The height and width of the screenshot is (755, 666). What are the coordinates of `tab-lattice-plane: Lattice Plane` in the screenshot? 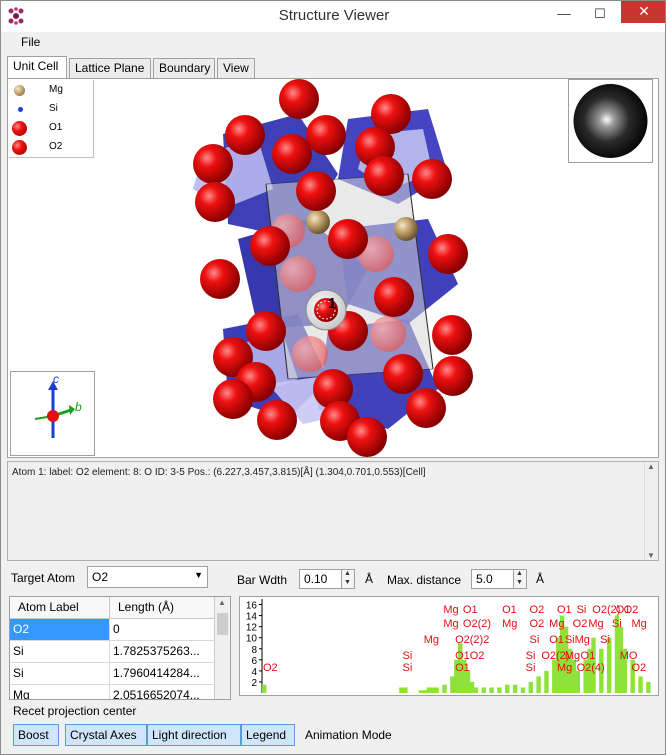 It's located at (110, 68).